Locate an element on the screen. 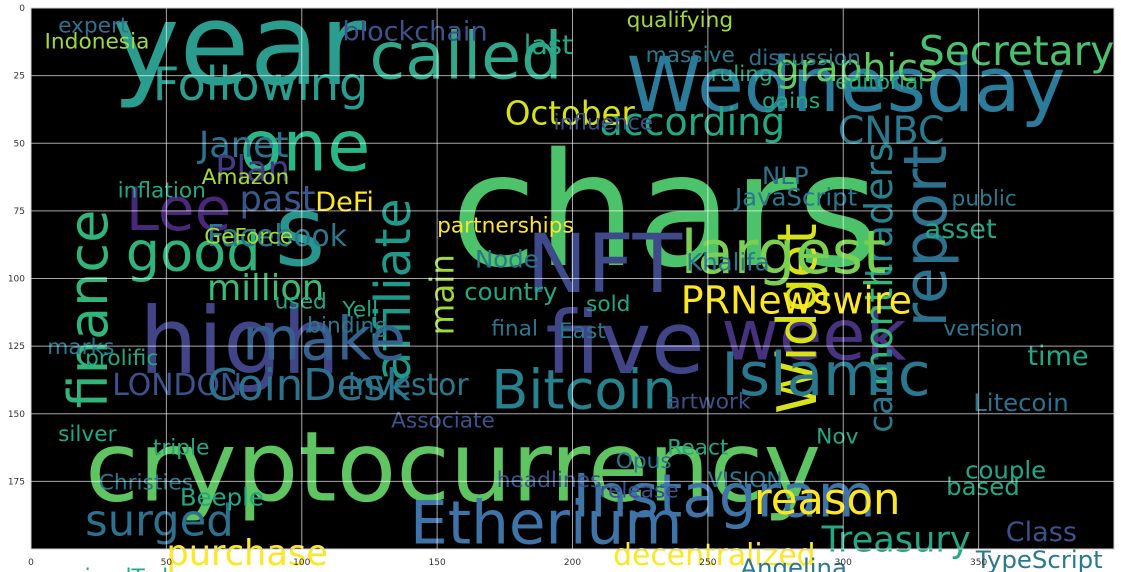 Image resolution: width=1121 pixels, height=572 pixels. cloud-word: qualifying is located at coordinates (680, 20).